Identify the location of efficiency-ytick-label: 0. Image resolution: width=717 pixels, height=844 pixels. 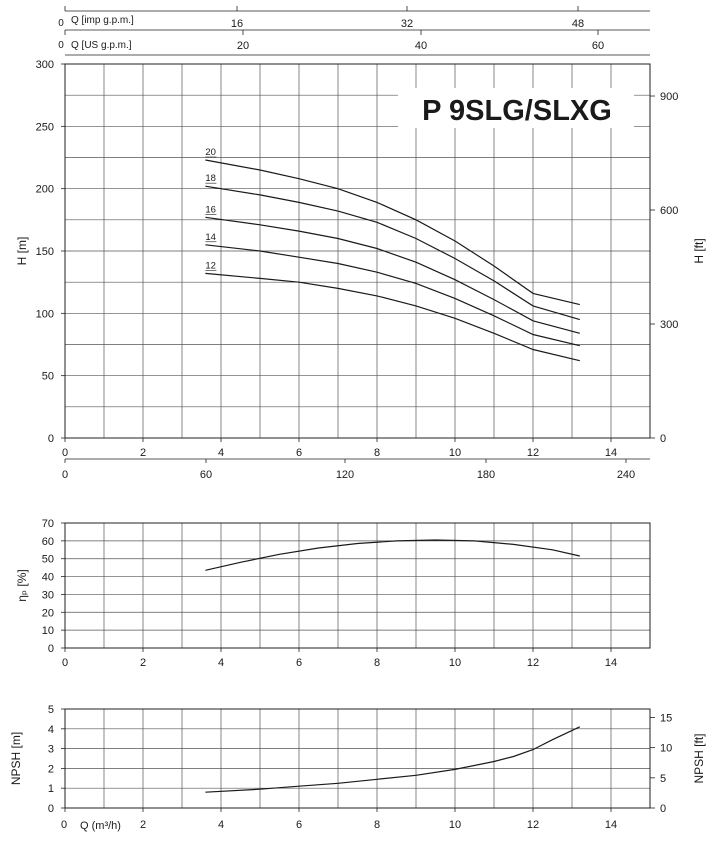
(51, 649).